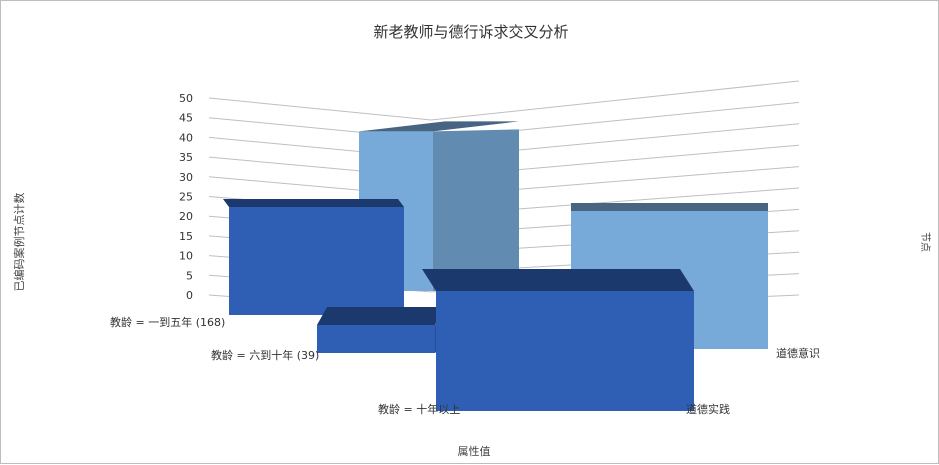 The width and height of the screenshot is (939, 465). What do you see at coordinates (419, 409) in the screenshot?
I see `category-label: 教龄 = 十年以上` at bounding box center [419, 409].